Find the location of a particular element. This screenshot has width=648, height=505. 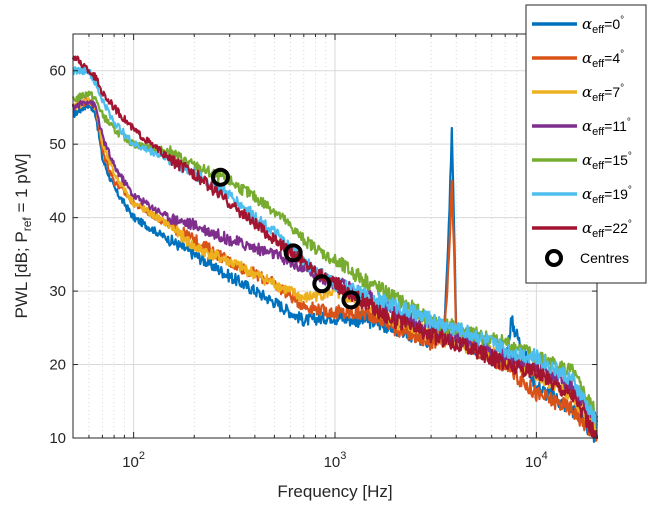

legend-label: αeff=4° is located at coordinates (603, 59).